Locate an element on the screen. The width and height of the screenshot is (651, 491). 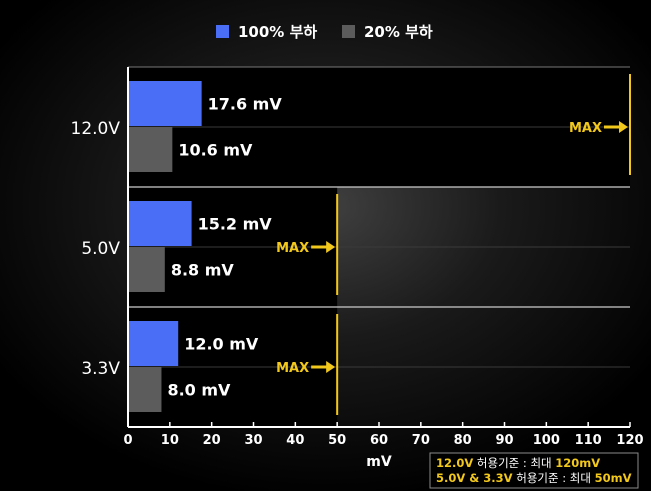
tolerance-note-line: 5.0V & 3.3V 허용기준 : 최대 50mV is located at coordinates (534, 478).